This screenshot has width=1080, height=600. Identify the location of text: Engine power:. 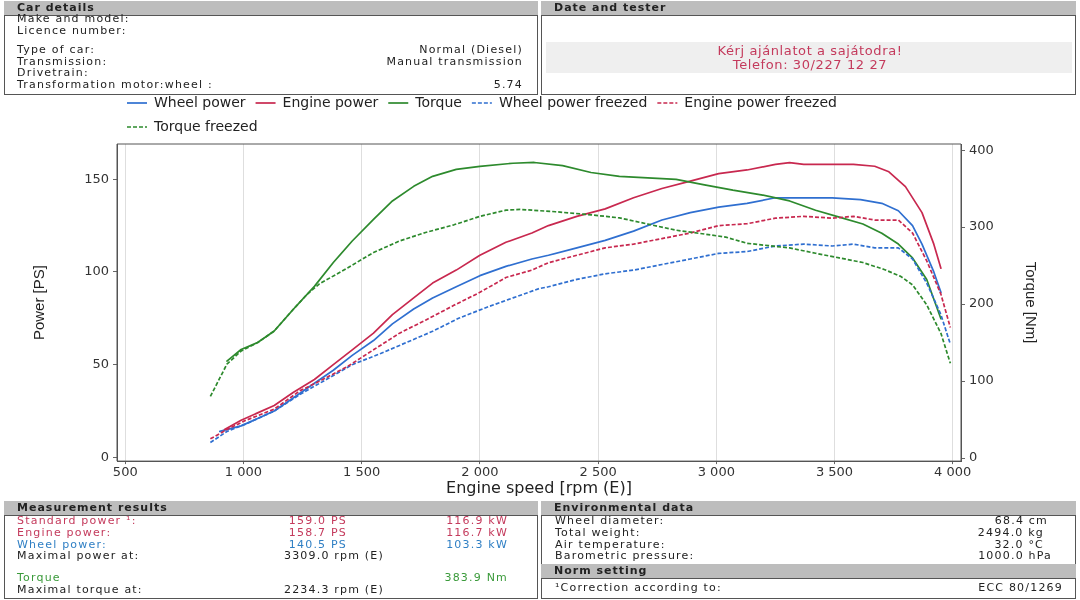
(64, 532).